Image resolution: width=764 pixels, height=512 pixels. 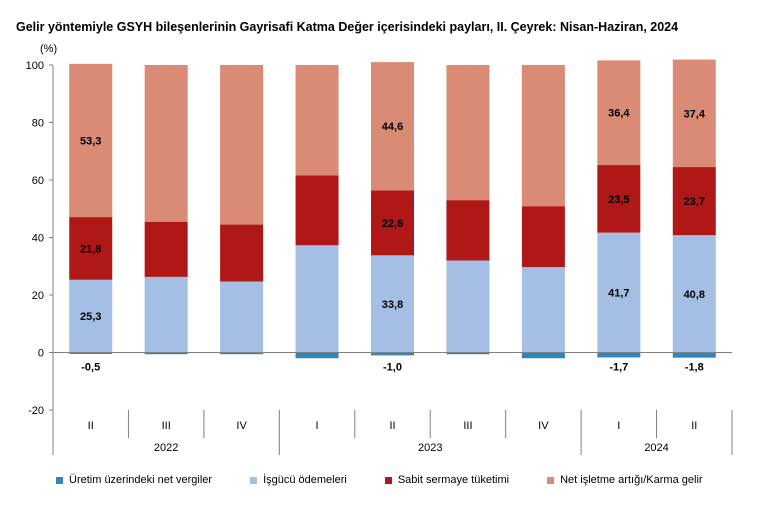 I want to click on data-label: -1,8, so click(x=694, y=368).